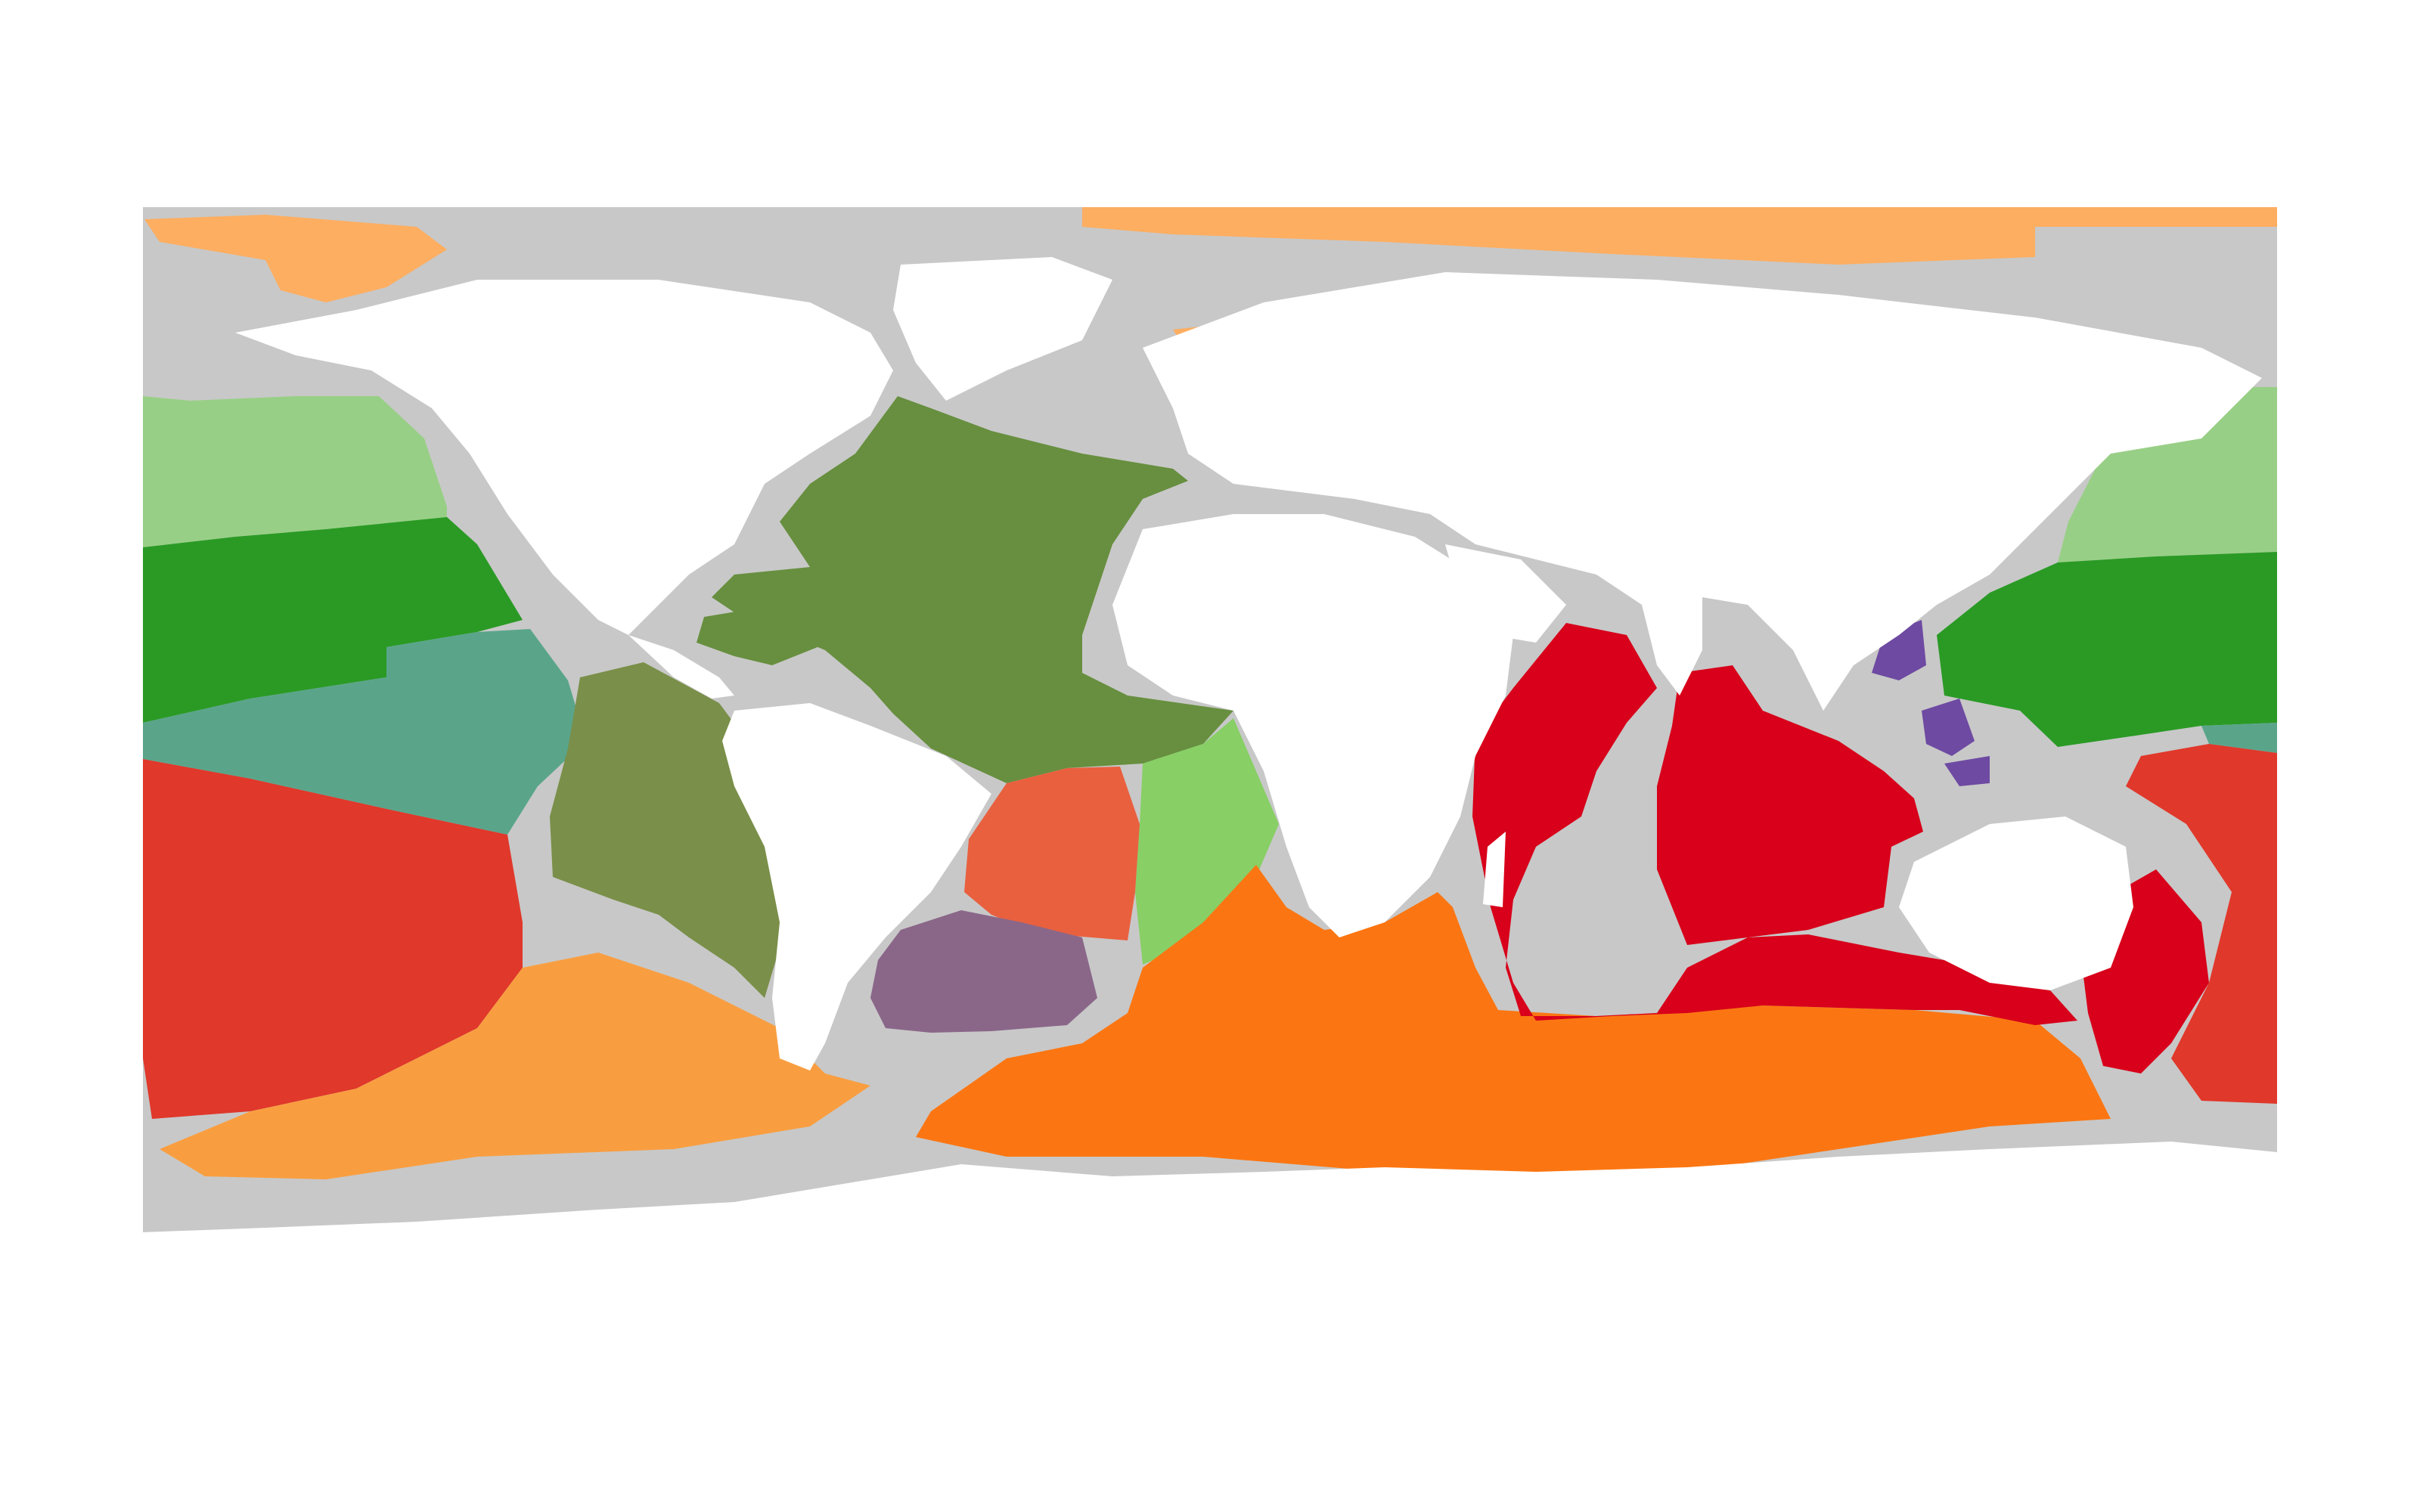  I want to click on province-north-atlantic-caribbean, so click(757, 637).